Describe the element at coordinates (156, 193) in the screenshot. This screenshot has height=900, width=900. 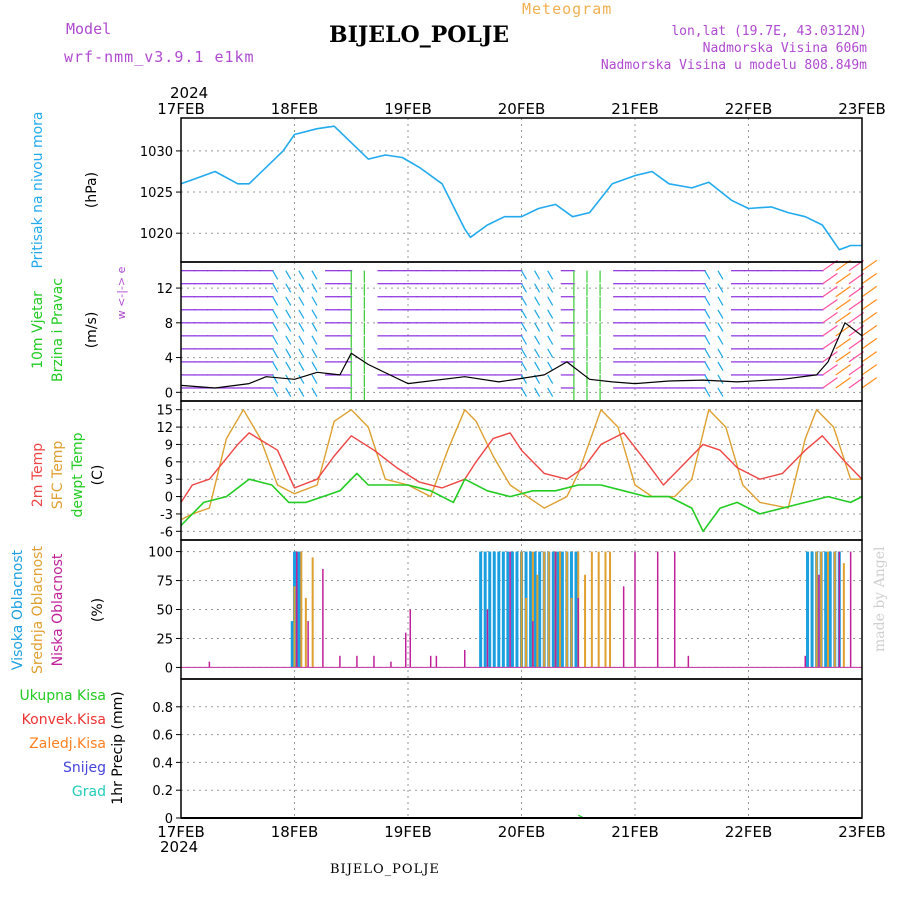
I see `y-tick-label: 1025` at that location.